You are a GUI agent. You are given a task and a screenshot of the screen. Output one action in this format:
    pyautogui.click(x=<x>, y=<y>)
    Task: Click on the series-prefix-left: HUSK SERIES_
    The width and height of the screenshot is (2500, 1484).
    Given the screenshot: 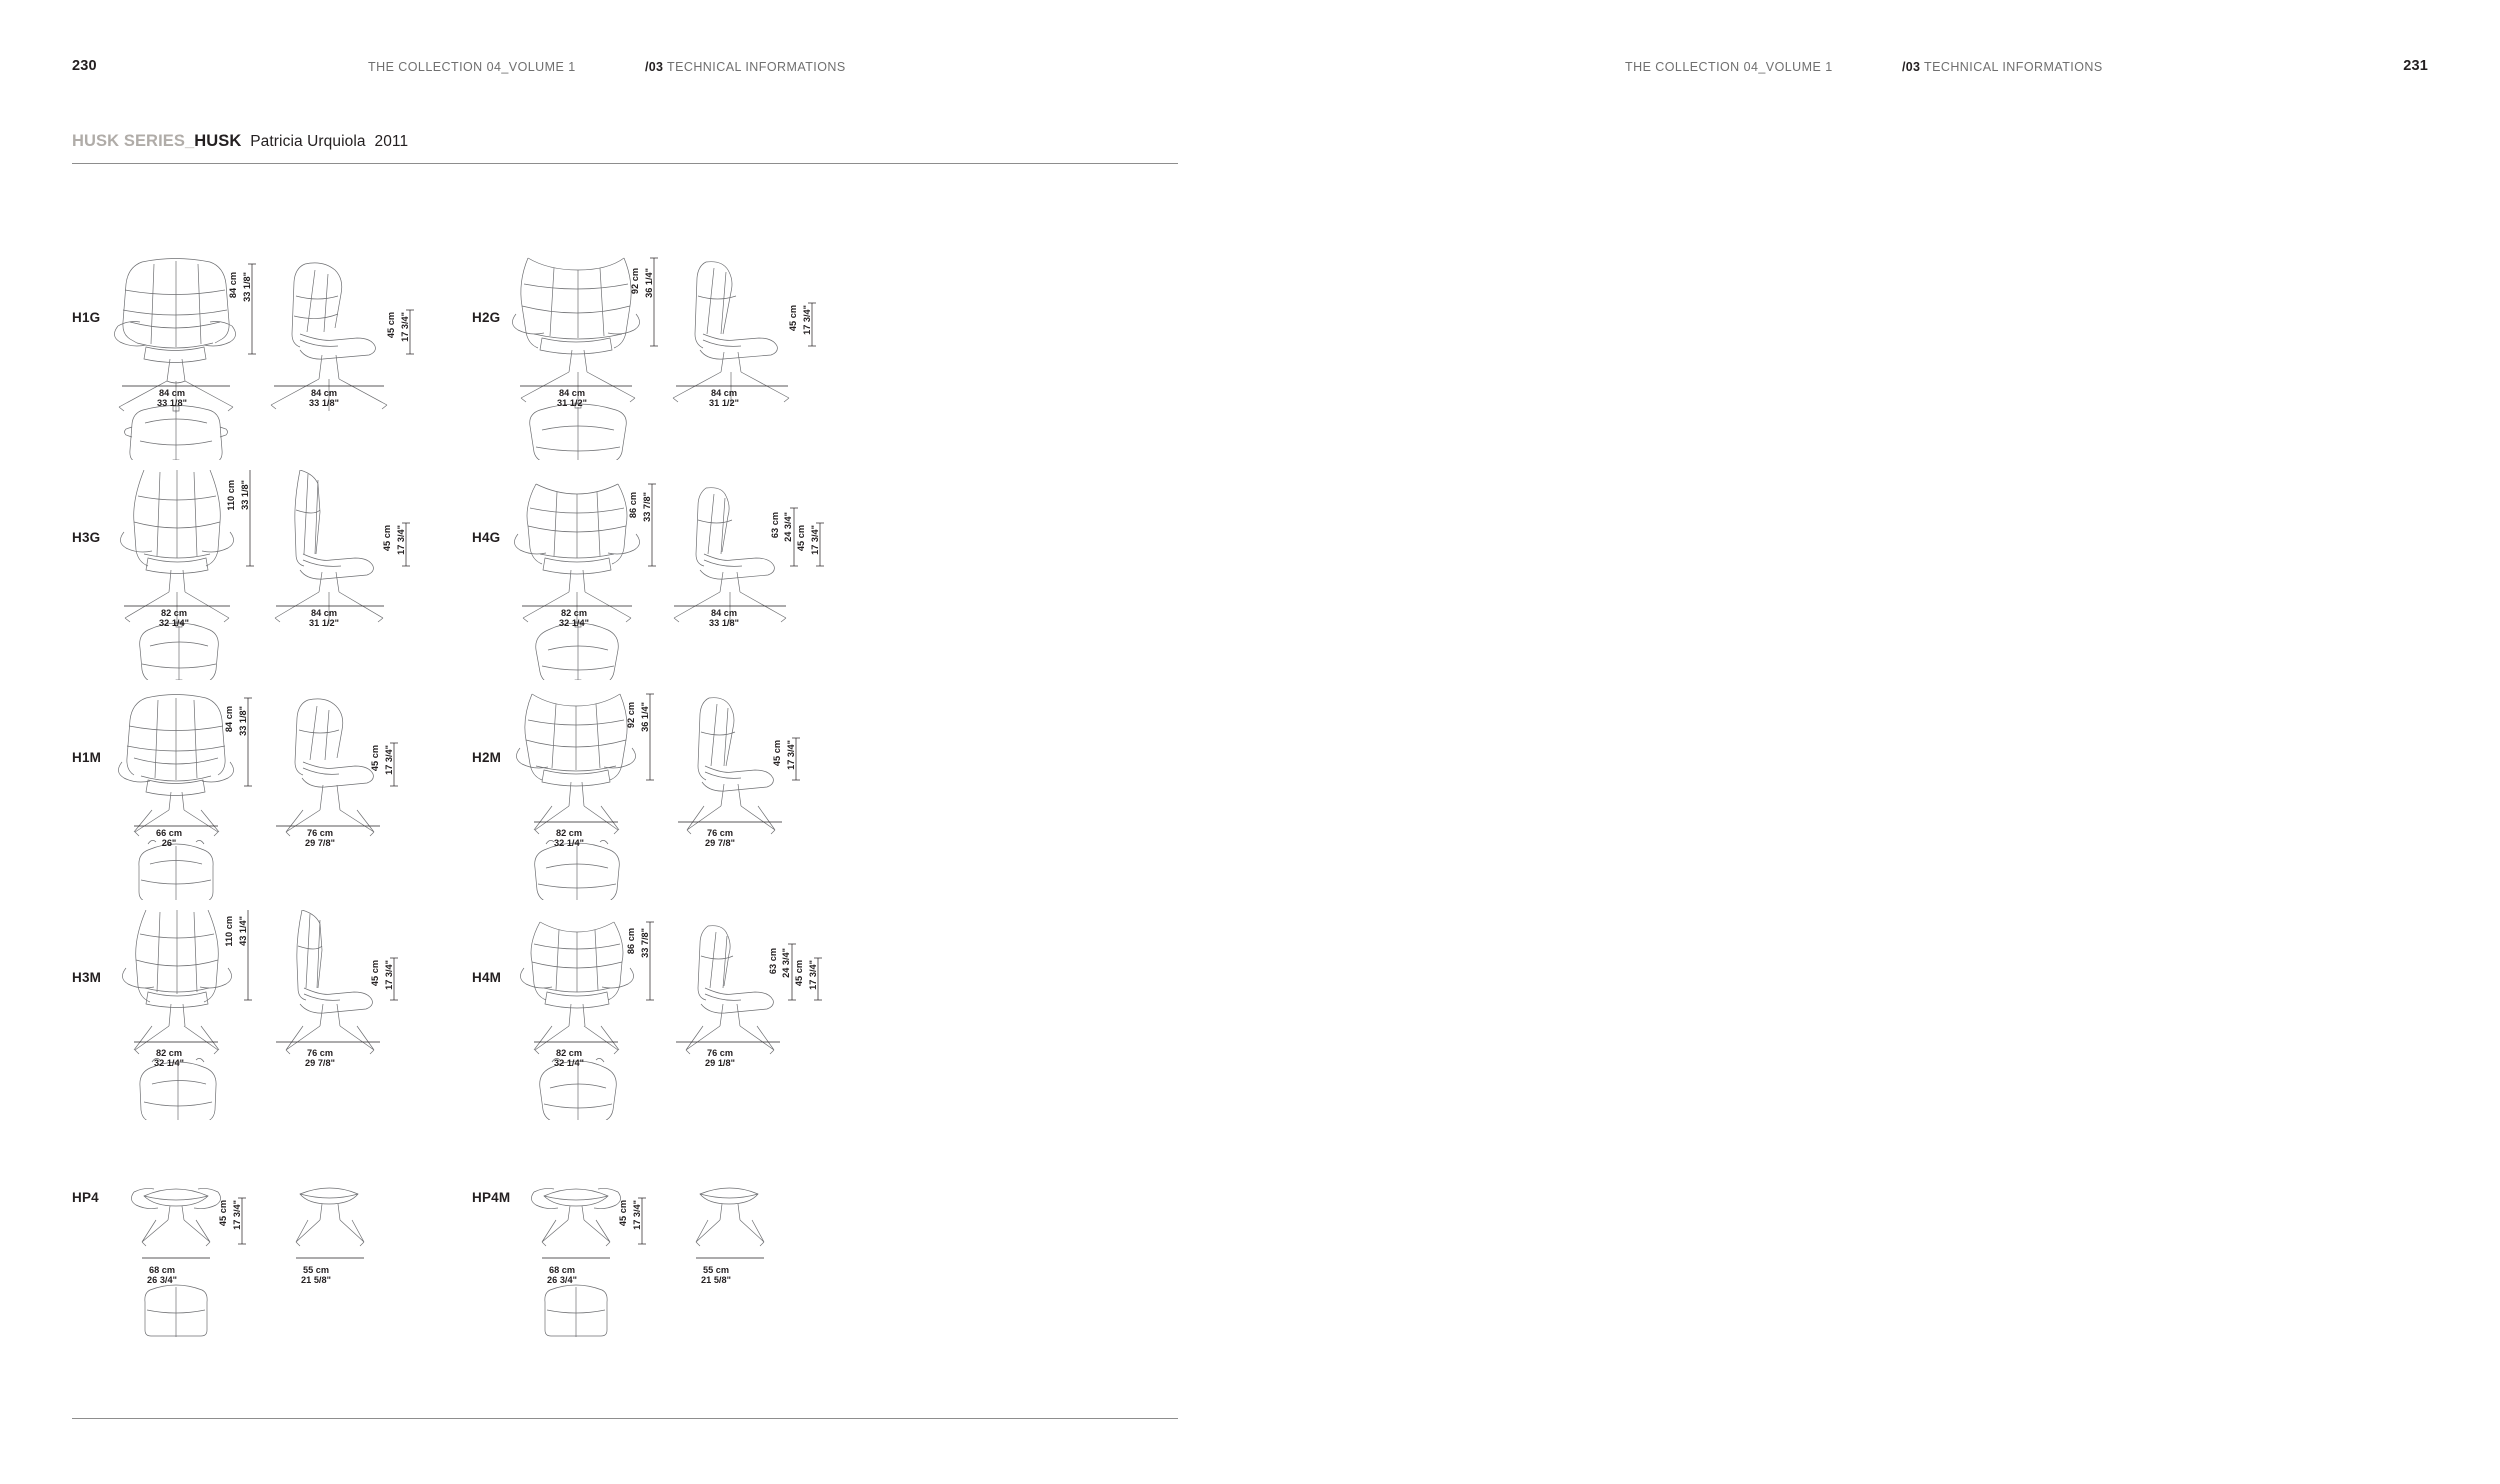 What is the action you would take?
    pyautogui.click(x=133, y=141)
    